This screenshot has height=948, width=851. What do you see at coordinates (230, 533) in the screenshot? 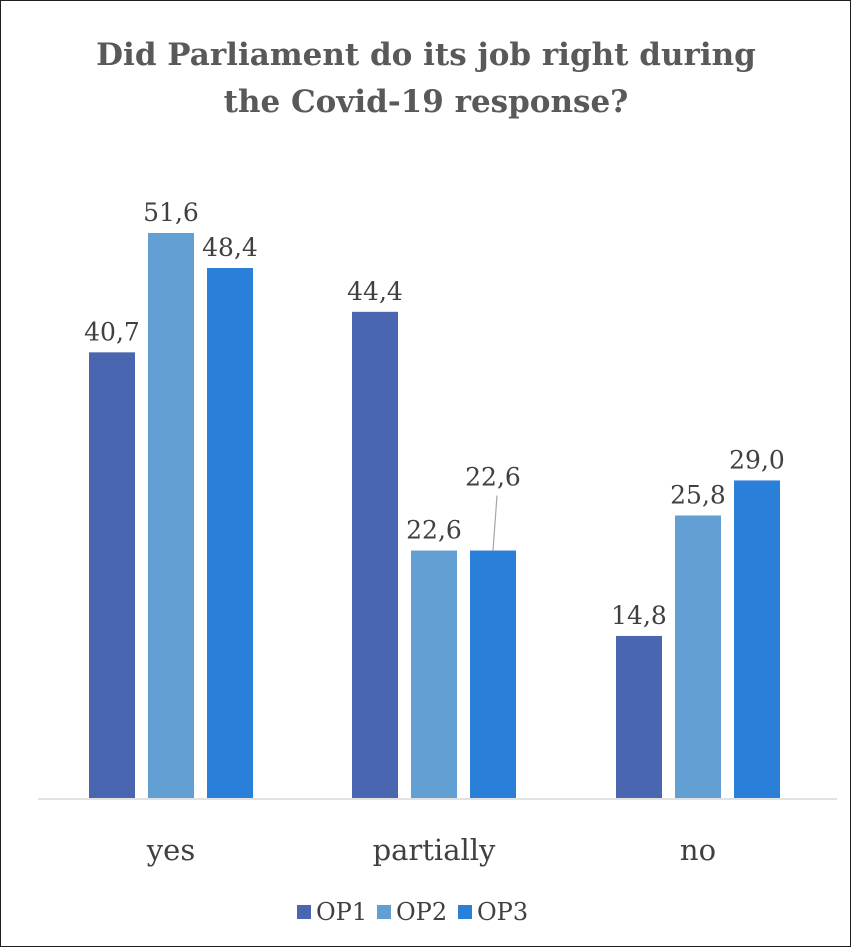
I see `bar-op3-yes` at bounding box center [230, 533].